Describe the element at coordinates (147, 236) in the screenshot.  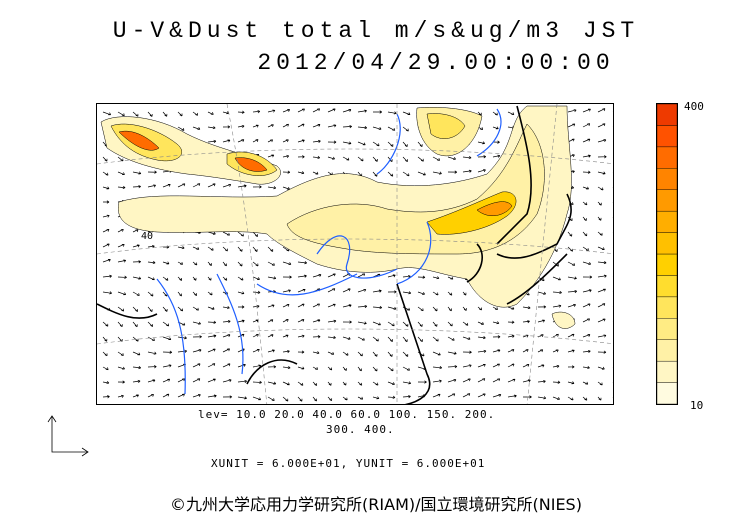
I see `contour-label: 40` at that location.